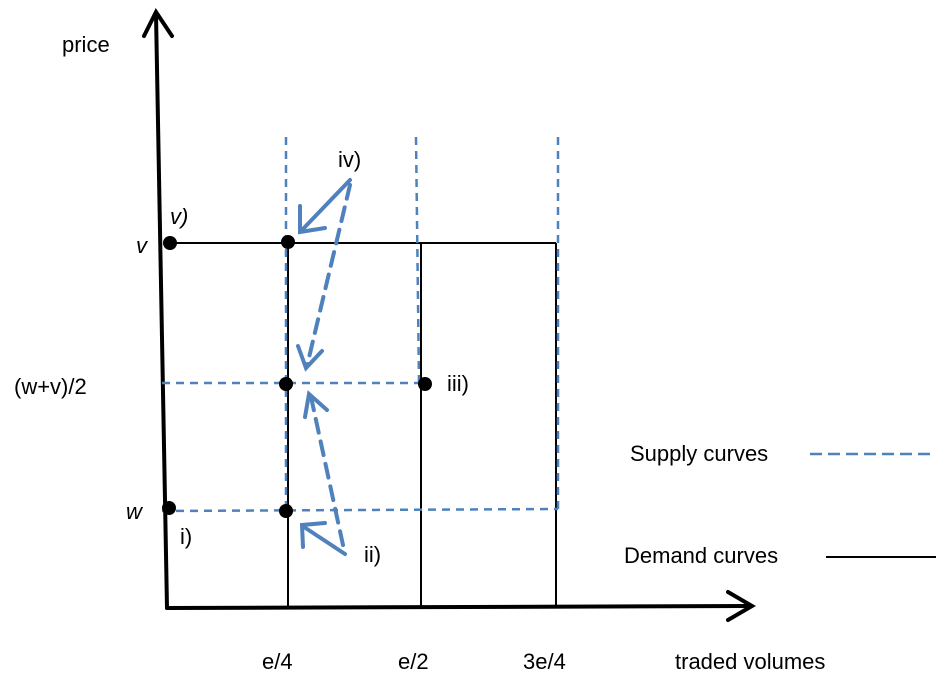  Describe the element at coordinates (458, 383) in the screenshot. I see `point-label-iii: iii)` at that location.